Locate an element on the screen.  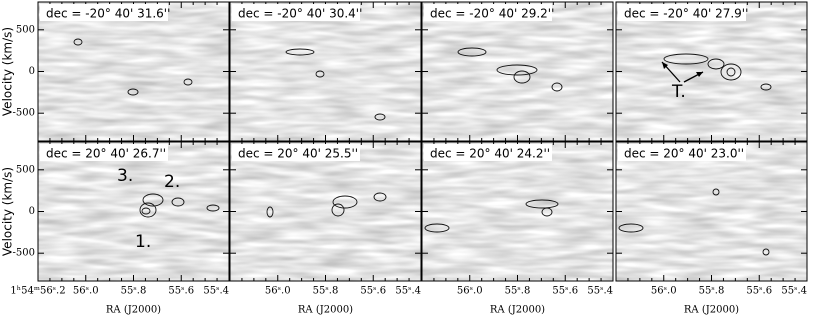
panel: dec = -20° 40' 27.9'' is located at coordinates (711, 71).